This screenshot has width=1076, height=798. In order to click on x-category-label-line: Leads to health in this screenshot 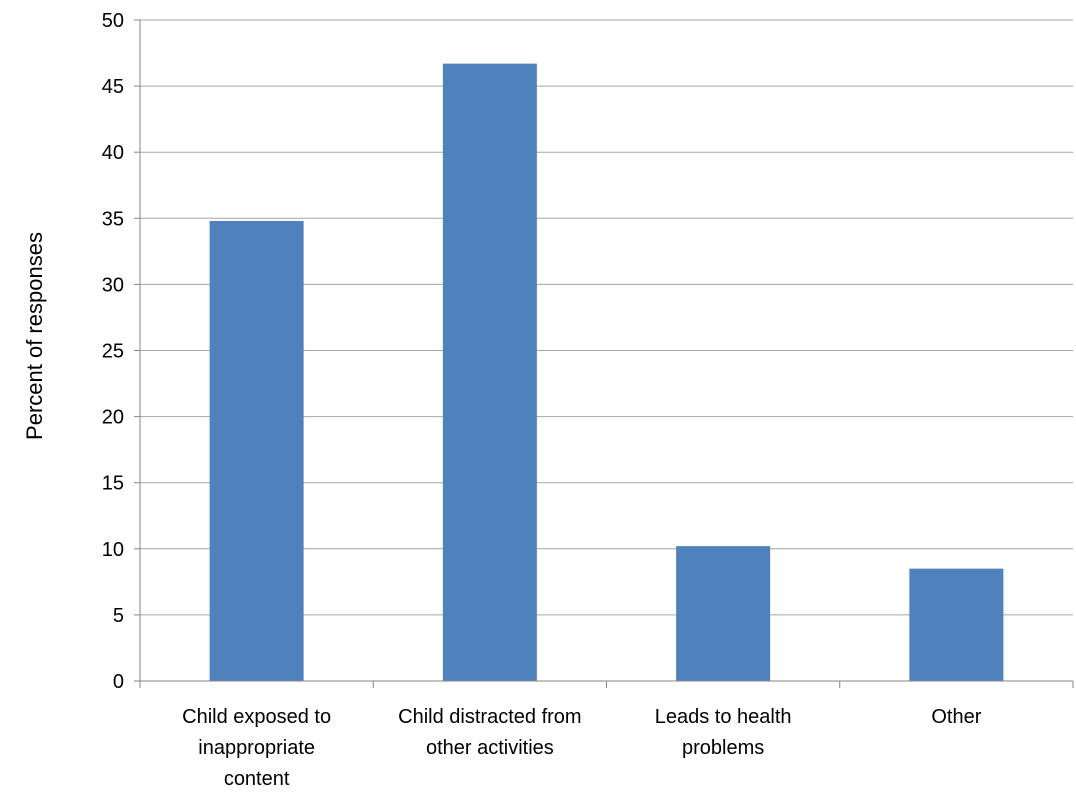, I will do `click(723, 717)`.